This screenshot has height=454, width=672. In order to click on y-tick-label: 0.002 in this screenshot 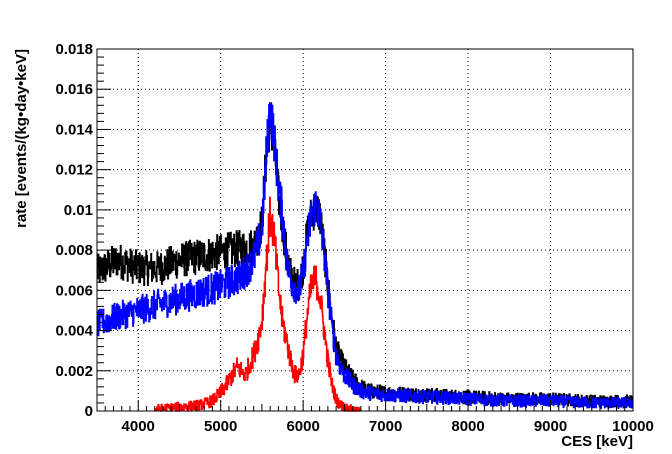, I will do `click(74, 371)`.